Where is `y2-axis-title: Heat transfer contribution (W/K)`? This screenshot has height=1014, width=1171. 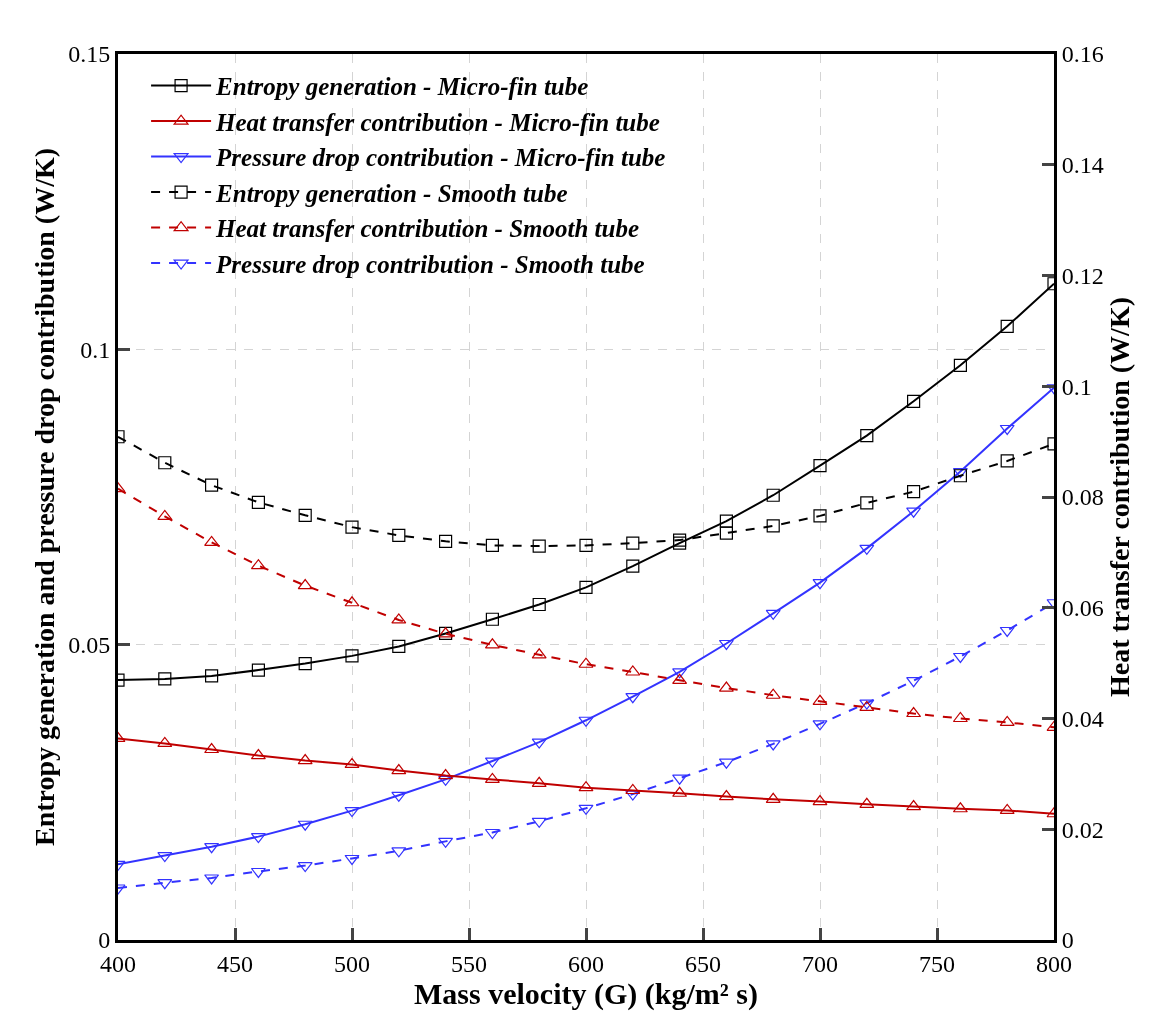 y2-axis-title: Heat transfer contribution (W/K) is located at coordinates (1119, 497).